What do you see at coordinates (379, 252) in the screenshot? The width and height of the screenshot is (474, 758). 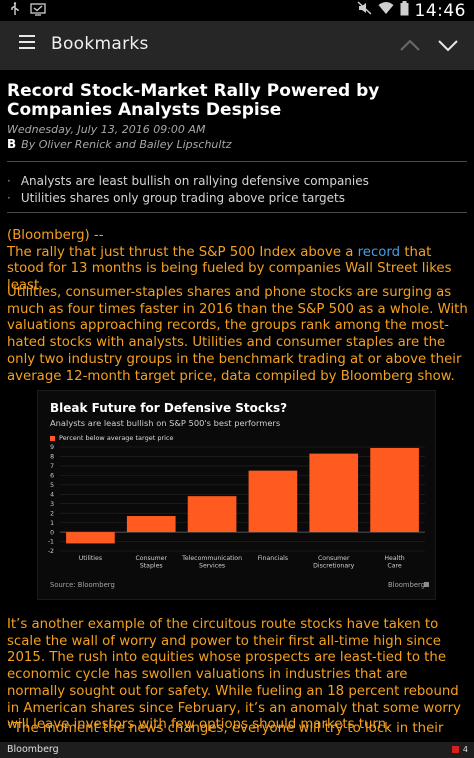 I see `record-link: record` at bounding box center [379, 252].